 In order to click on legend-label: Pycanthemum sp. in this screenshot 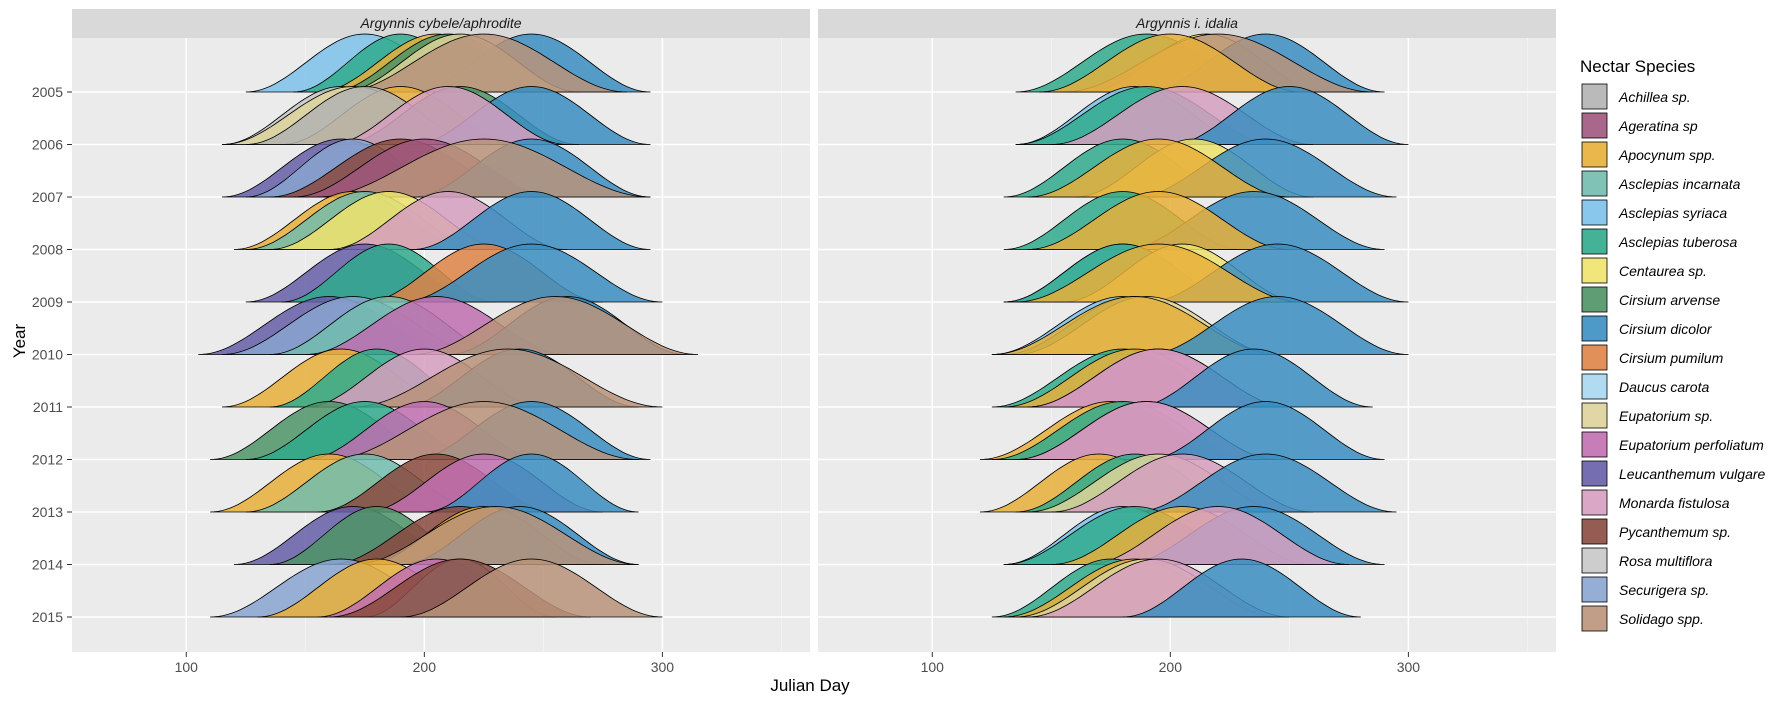, I will do `click(1675, 532)`.